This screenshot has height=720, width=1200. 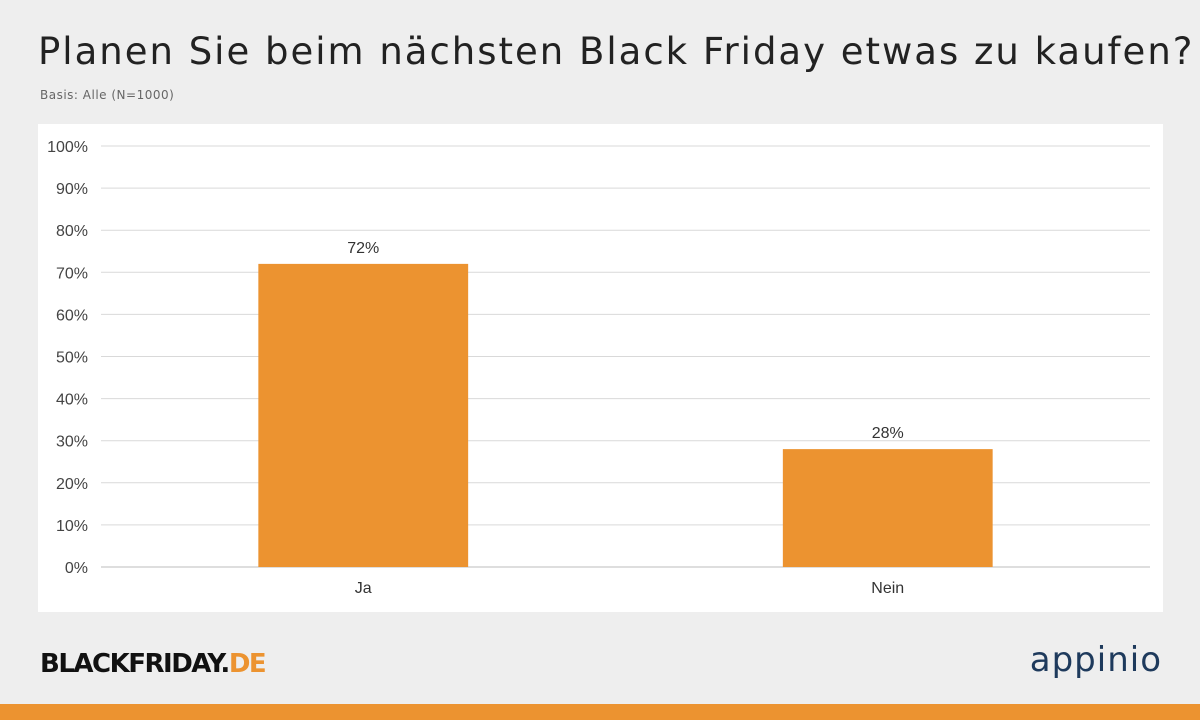 What do you see at coordinates (72, 358) in the screenshot?
I see `y-tick-label: 50%` at bounding box center [72, 358].